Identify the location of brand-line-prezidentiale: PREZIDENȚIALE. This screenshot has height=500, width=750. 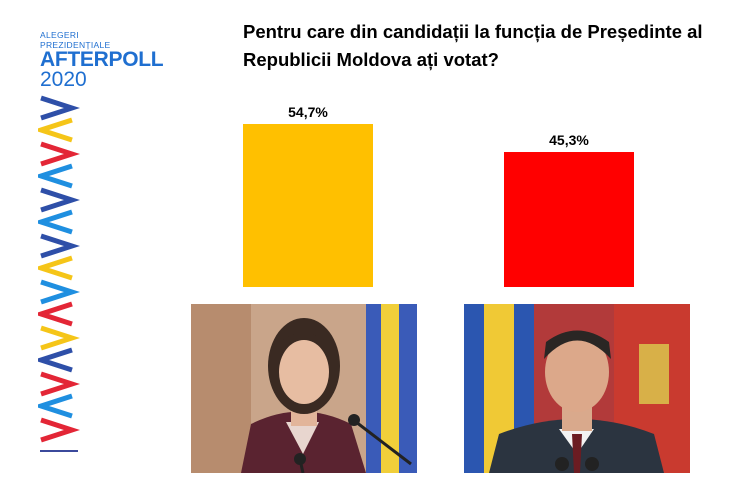
(75, 45).